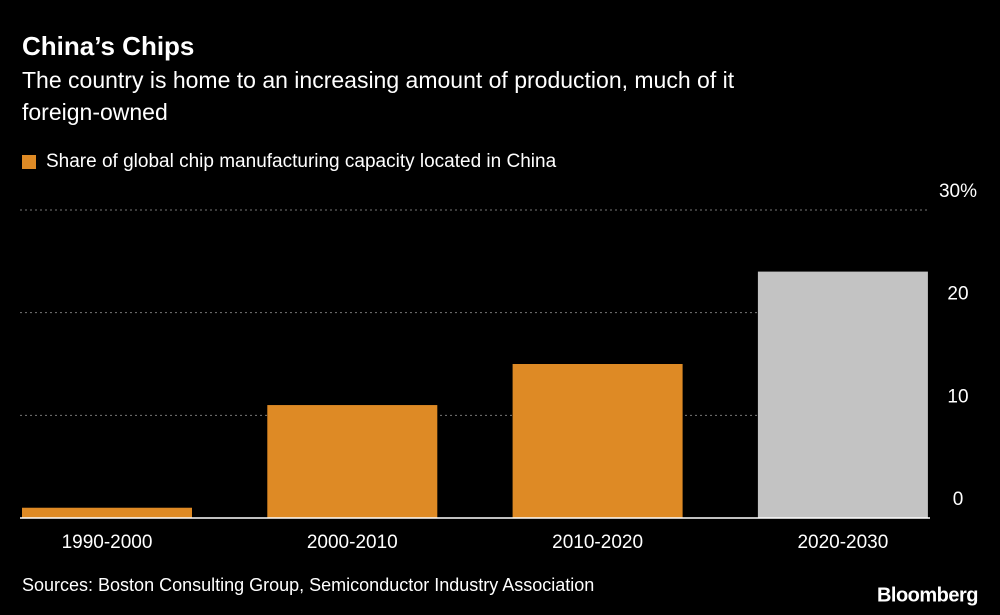 This screenshot has height=615, width=1000. I want to click on legend-swatch, so click(29, 162).